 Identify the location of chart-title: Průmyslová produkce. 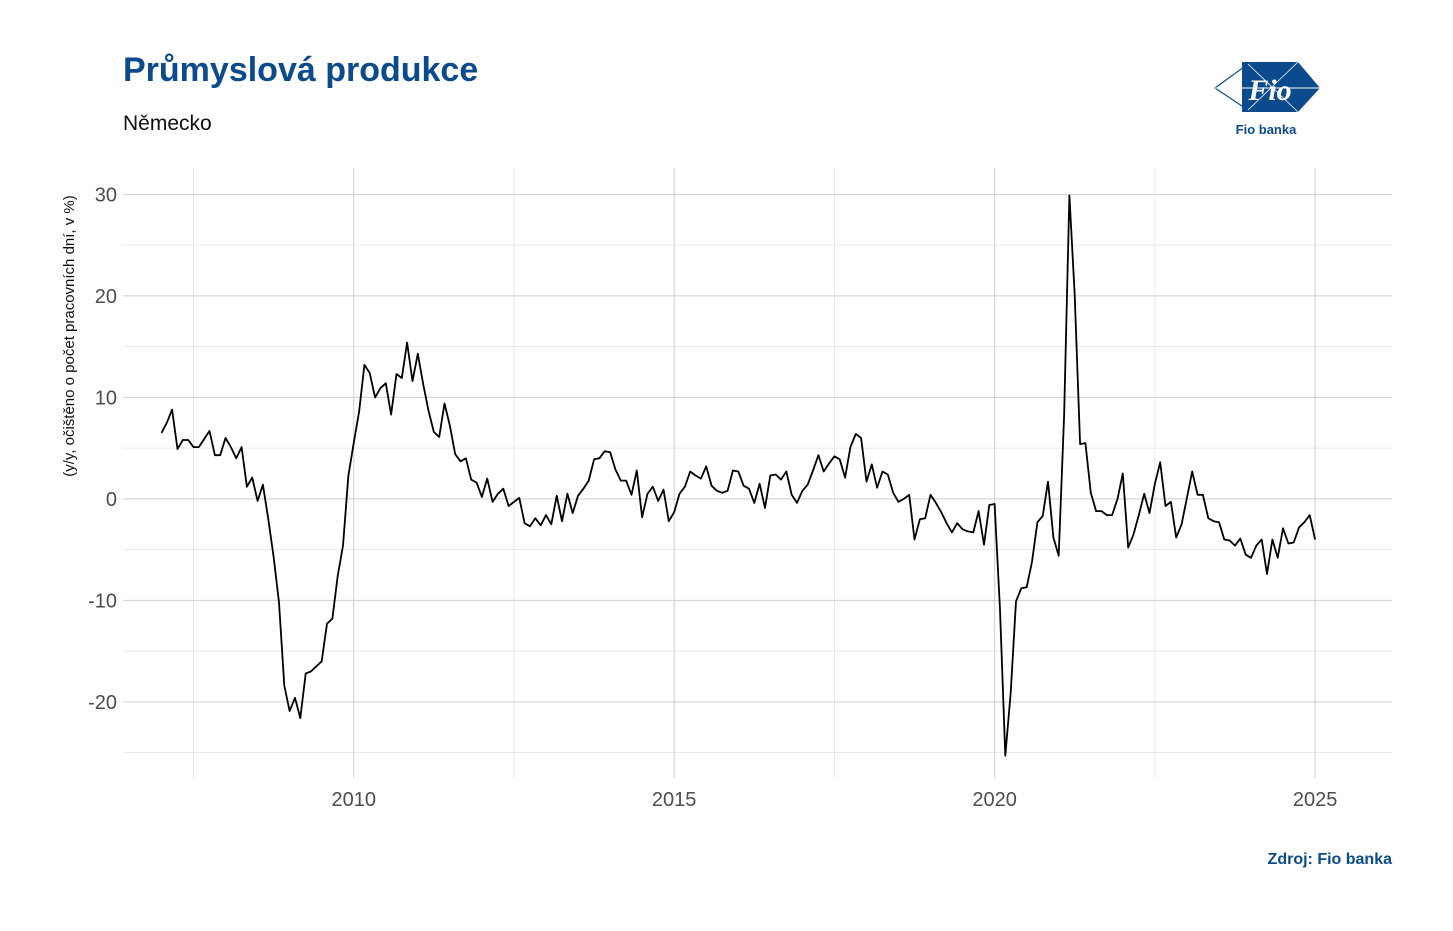
(301, 70).